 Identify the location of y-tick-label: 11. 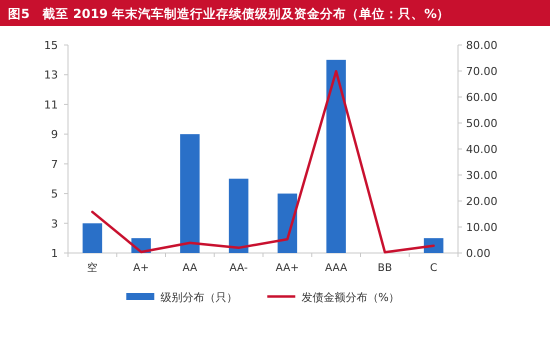
(51, 105).